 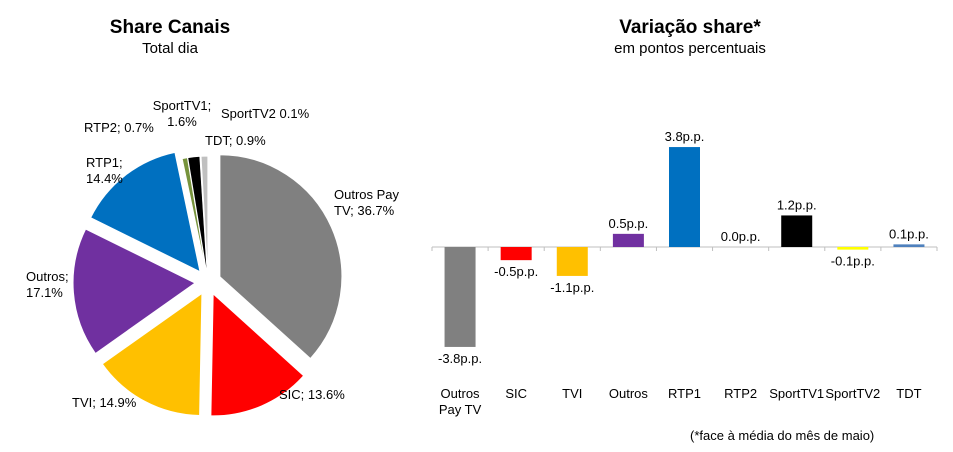 What do you see at coordinates (852, 393) in the screenshot?
I see `bar-category-label: SportTV2` at bounding box center [852, 393].